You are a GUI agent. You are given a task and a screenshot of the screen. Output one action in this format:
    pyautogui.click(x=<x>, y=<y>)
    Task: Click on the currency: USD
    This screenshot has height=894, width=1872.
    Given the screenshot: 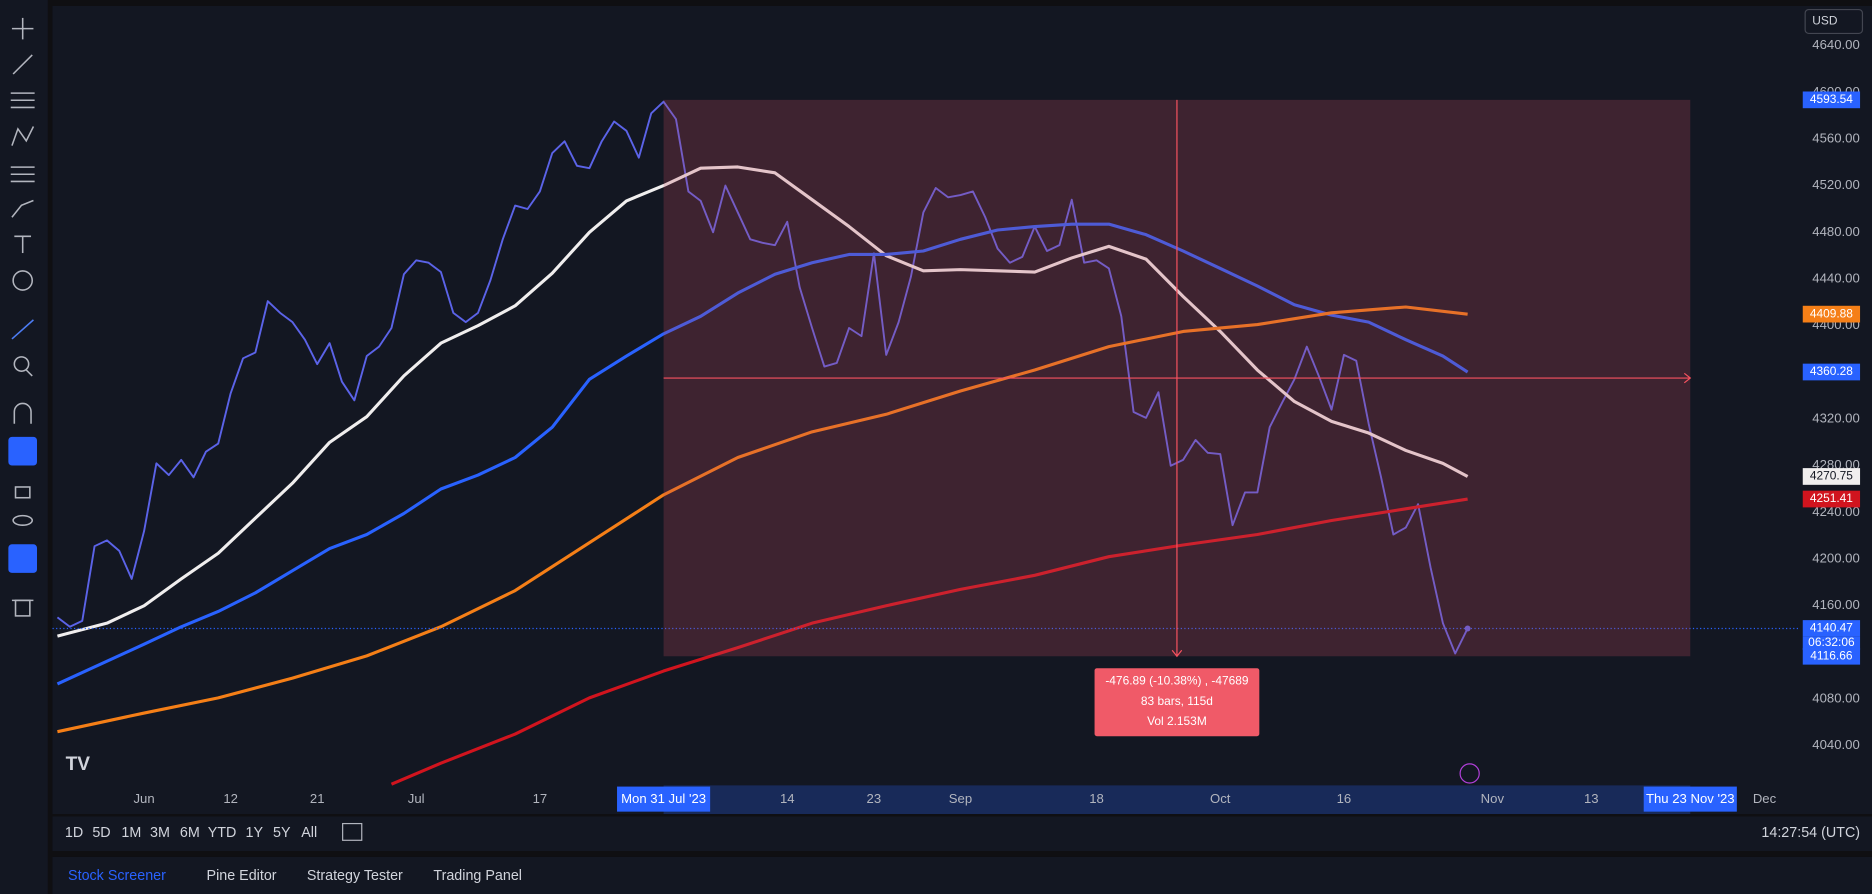 What is the action you would take?
    pyautogui.click(x=1825, y=21)
    